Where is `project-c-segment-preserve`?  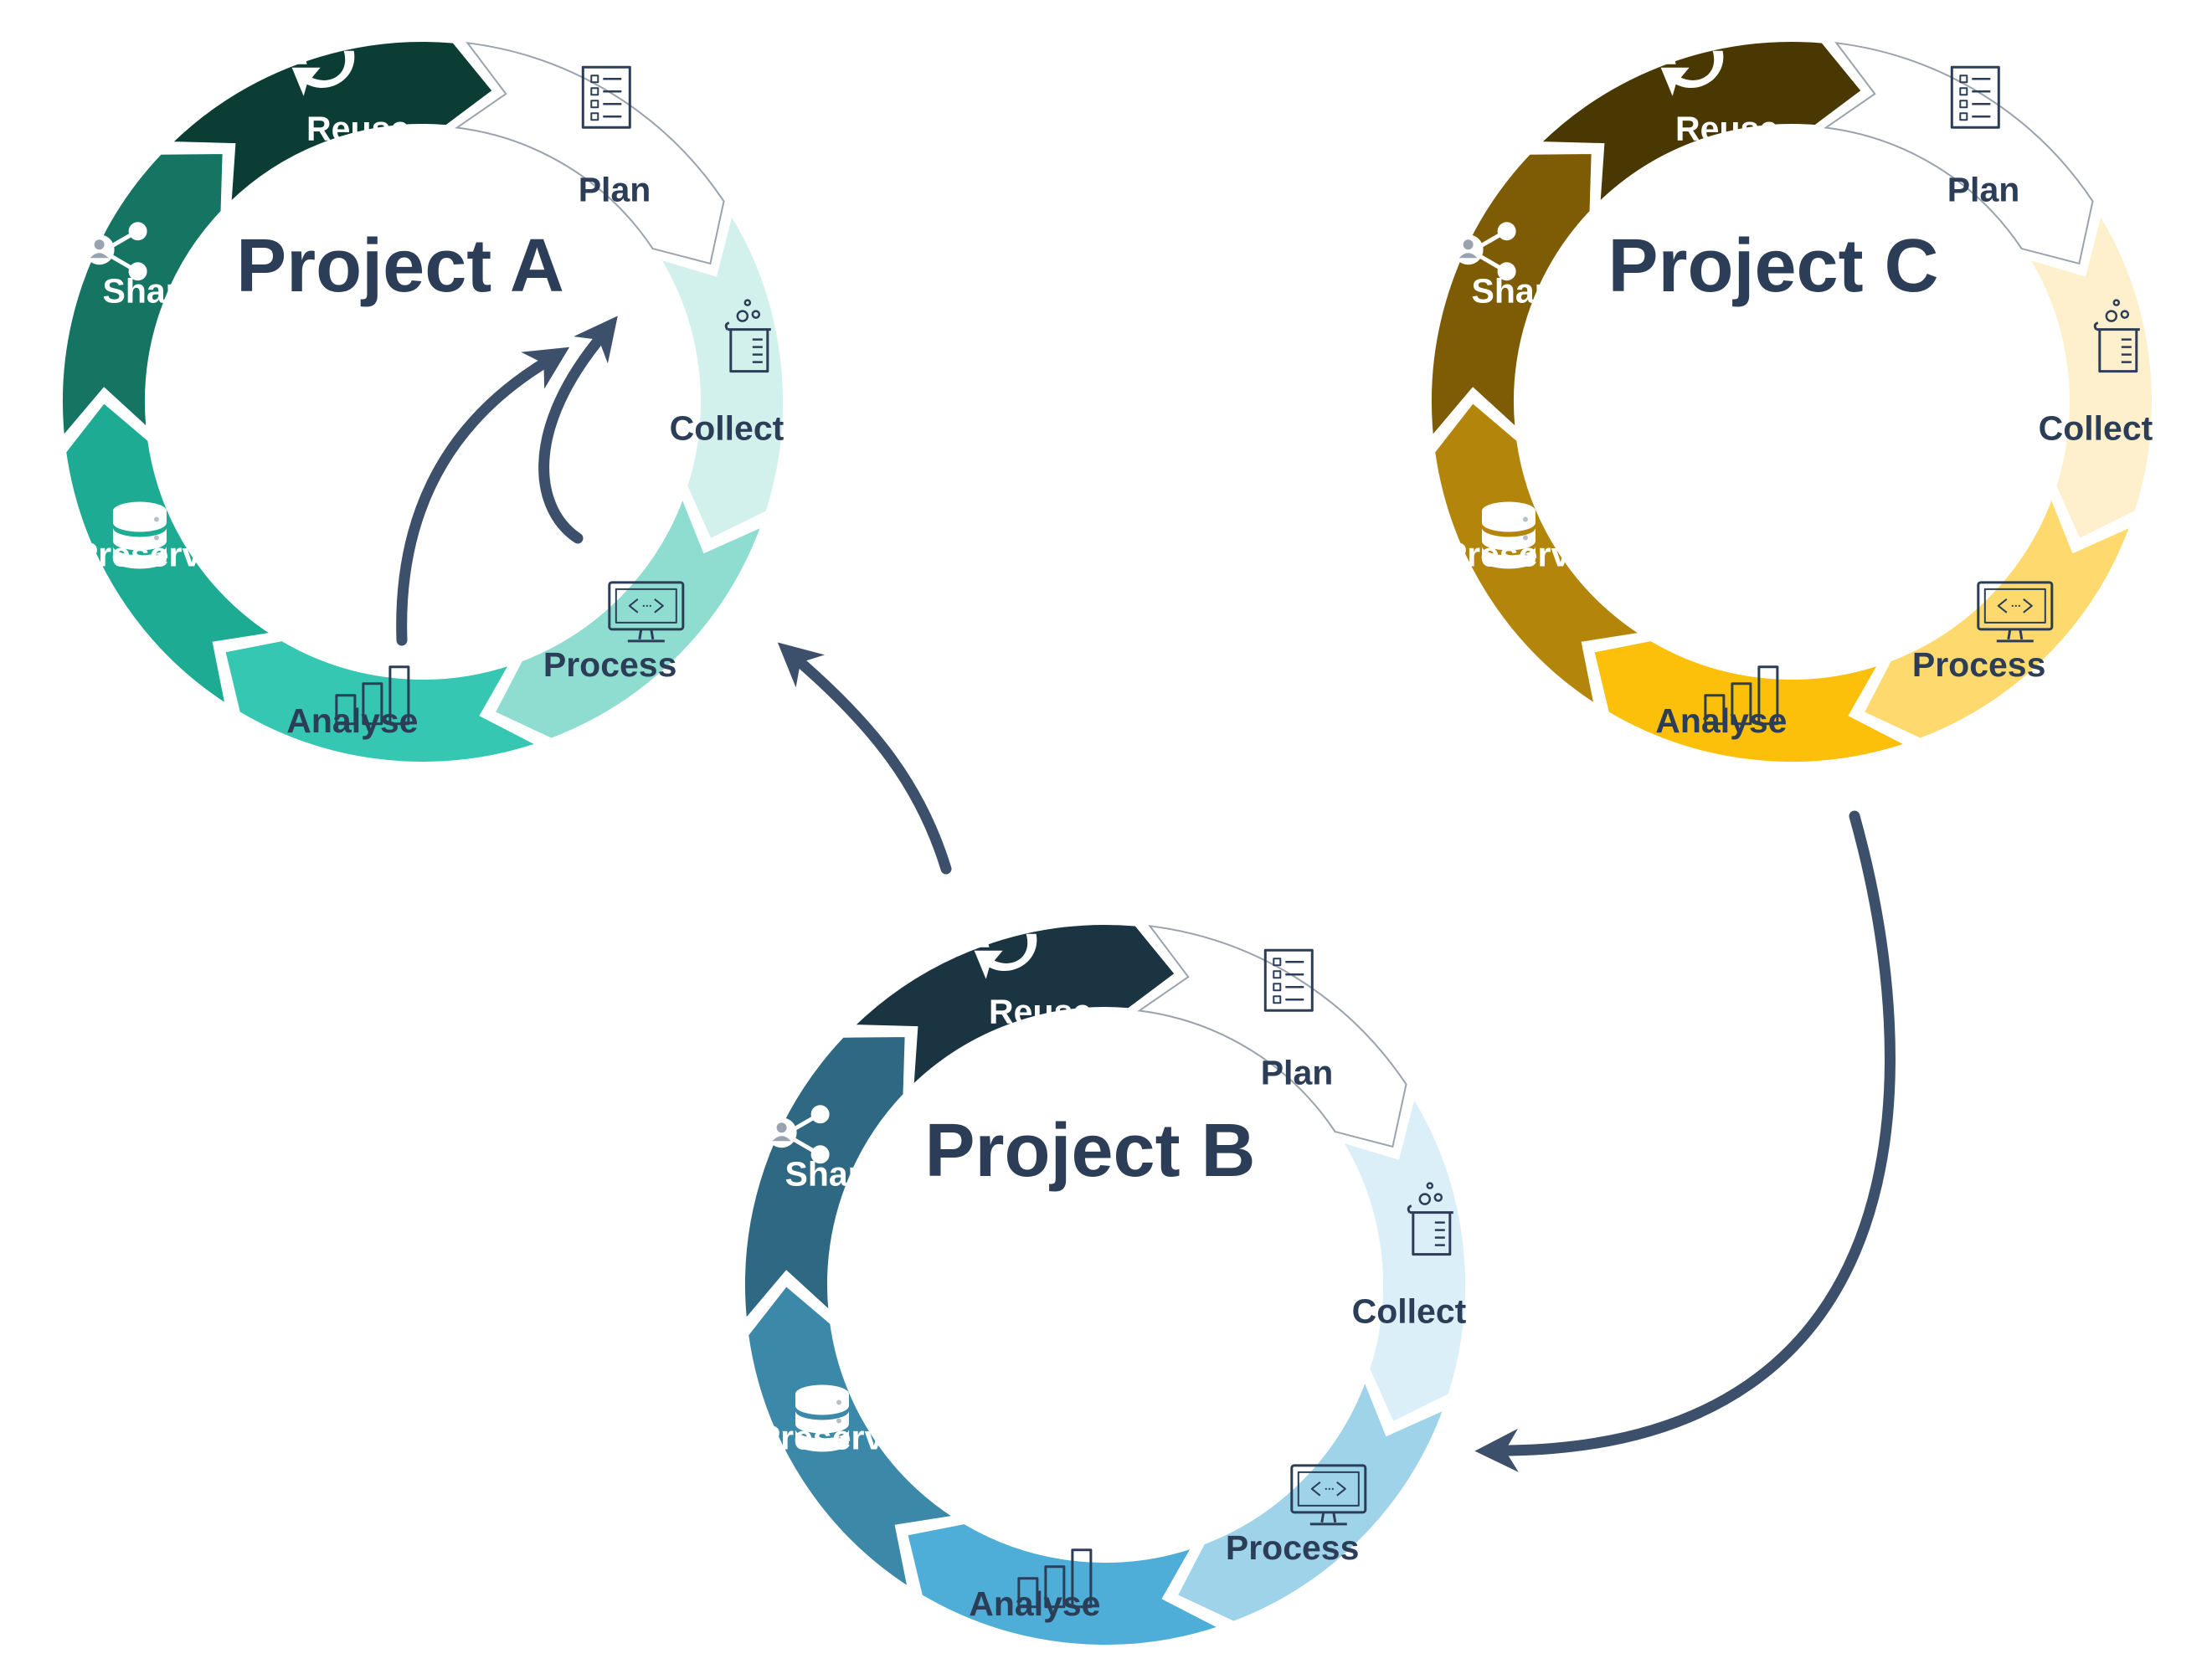
project-c-segment-preserve is located at coordinates (1539, 554).